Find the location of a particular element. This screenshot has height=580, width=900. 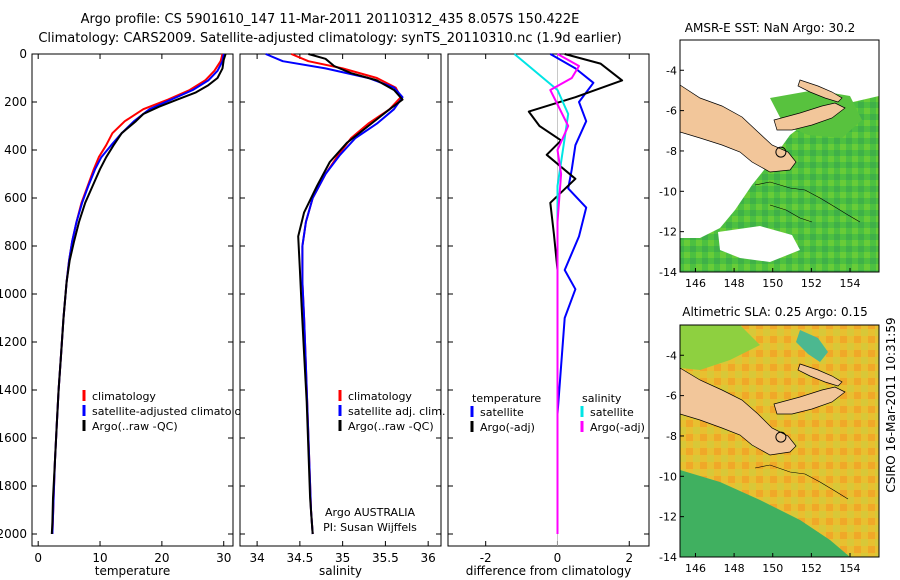

sla-land-newbritain is located at coordinates (809, 400).